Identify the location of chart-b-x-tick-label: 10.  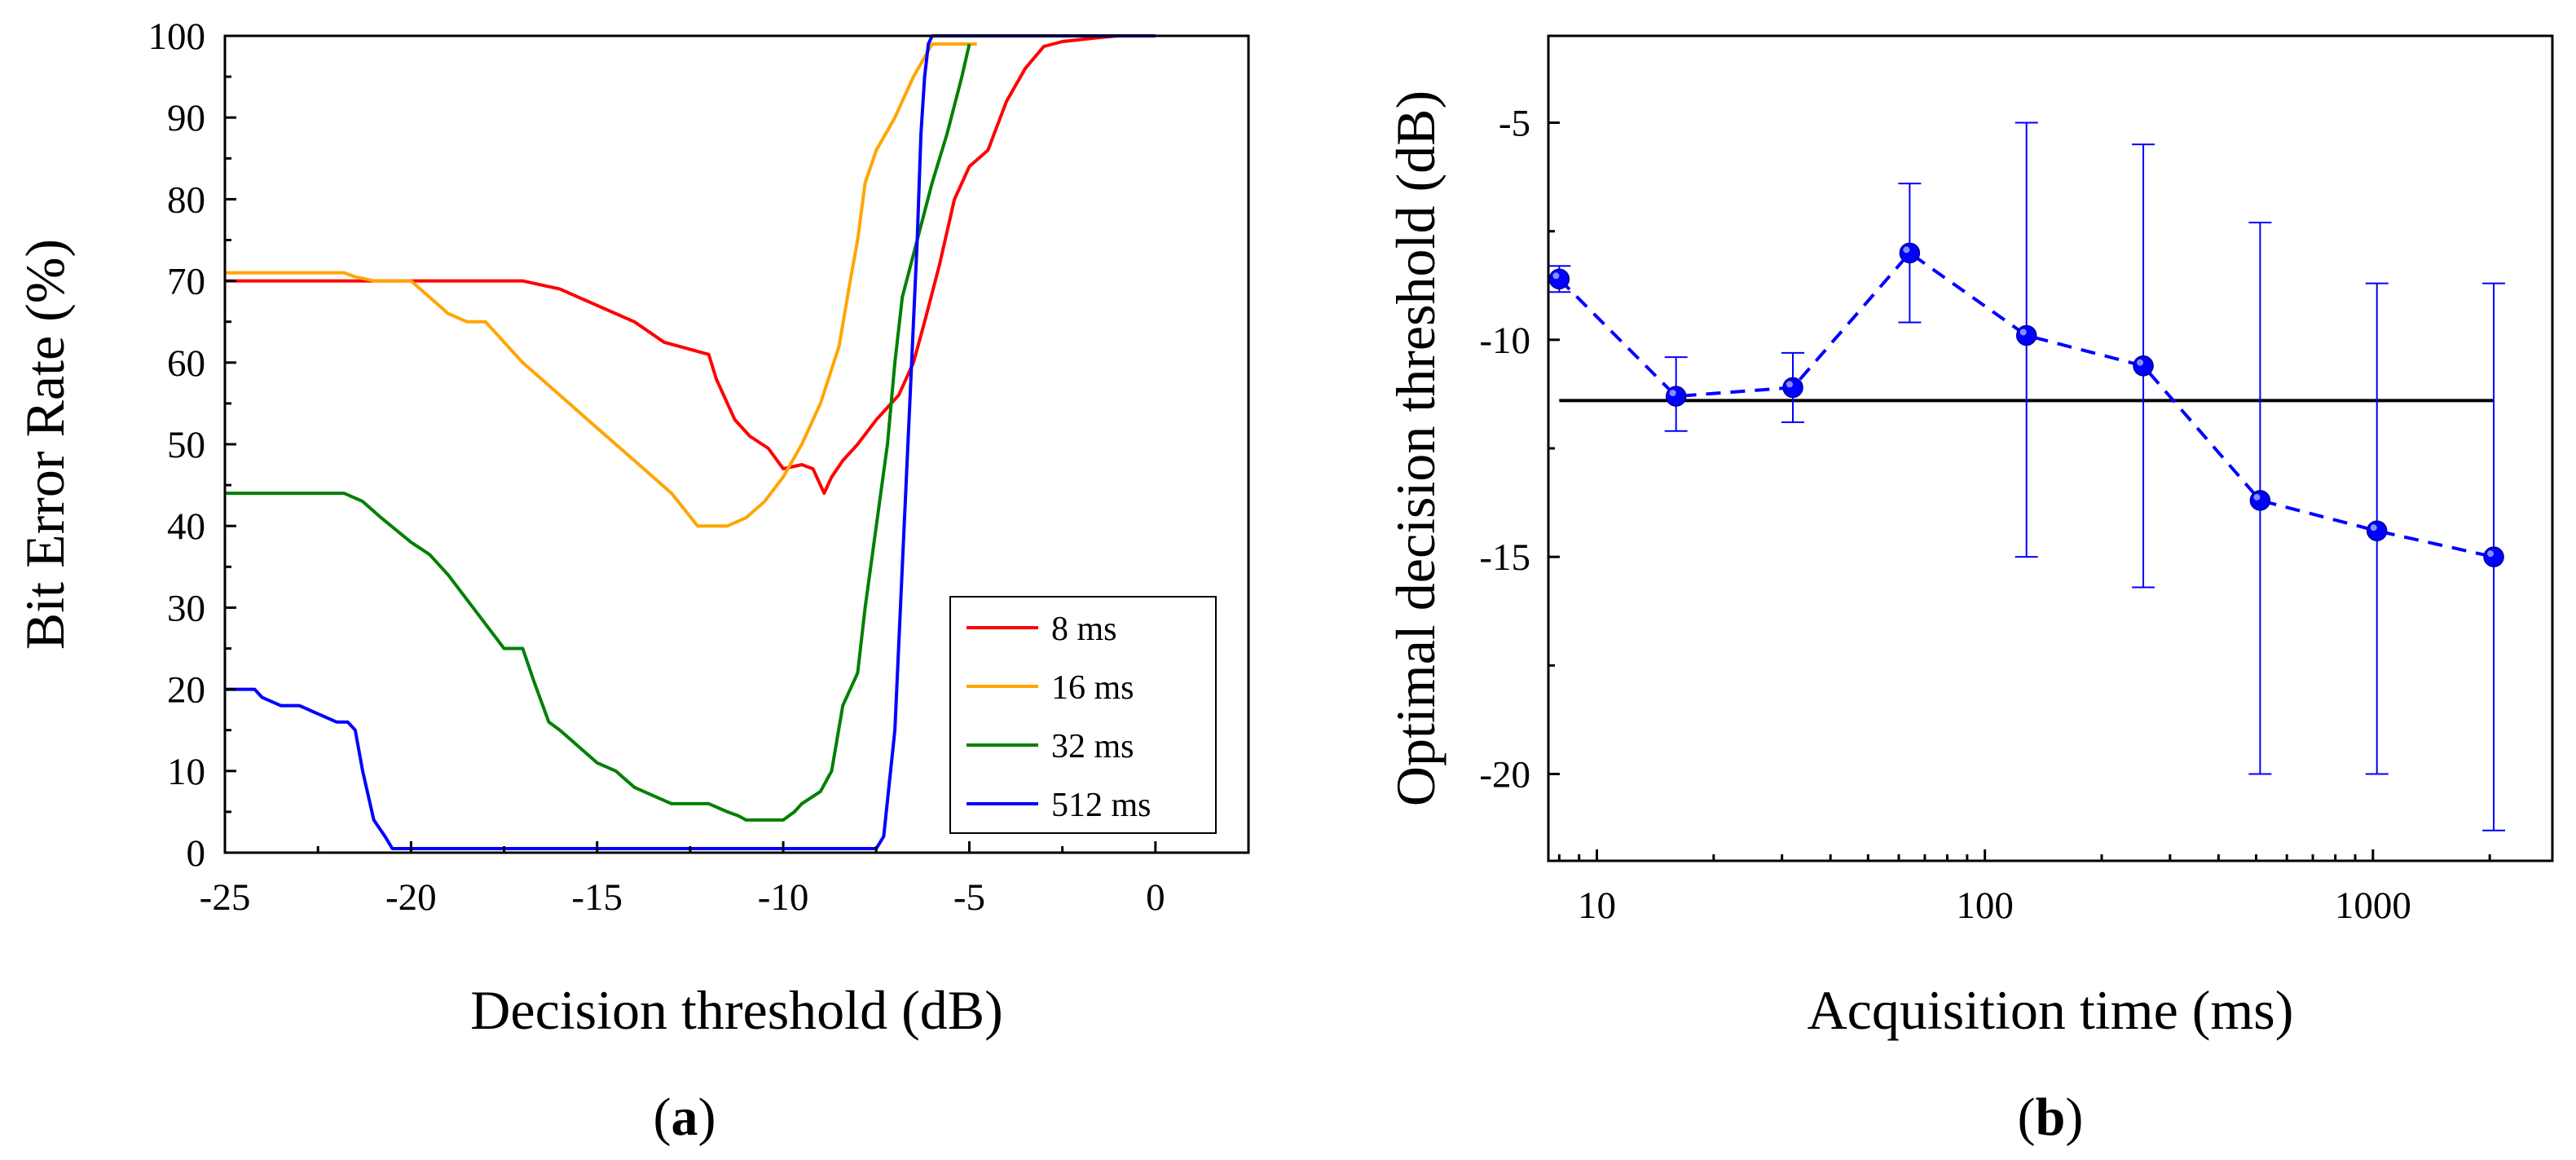
(1597, 905).